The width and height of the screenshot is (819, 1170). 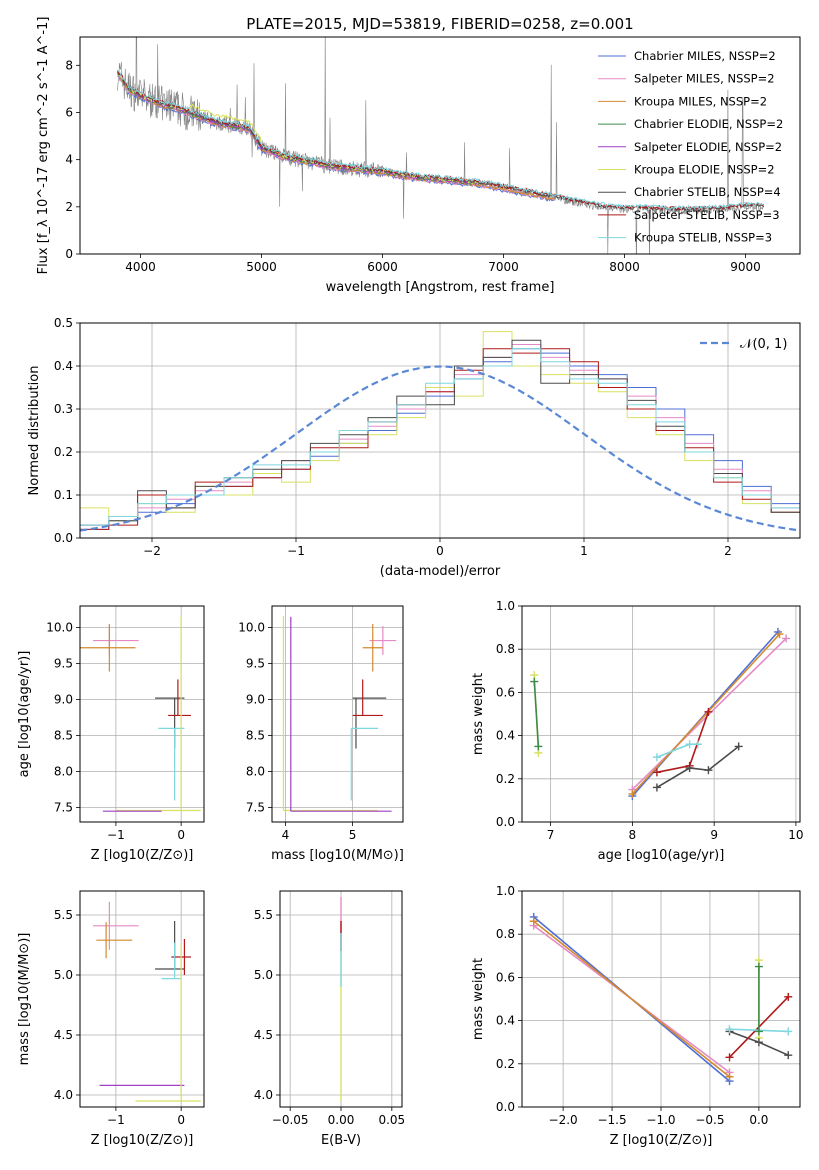 What do you see at coordinates (69, 207) in the screenshot?
I see `y-tick-label: 2` at bounding box center [69, 207].